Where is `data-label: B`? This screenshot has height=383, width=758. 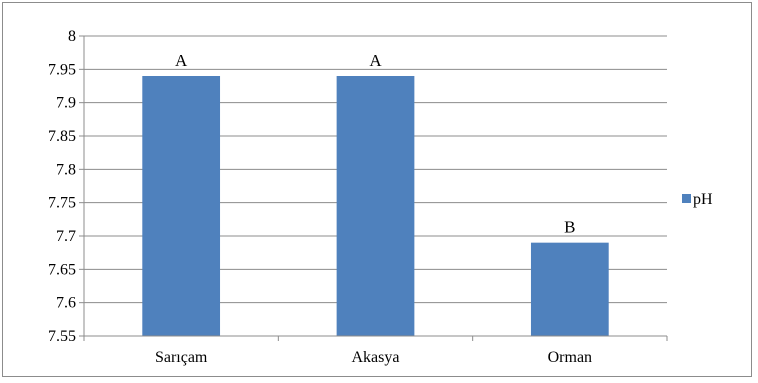 data-label: B is located at coordinates (569, 227).